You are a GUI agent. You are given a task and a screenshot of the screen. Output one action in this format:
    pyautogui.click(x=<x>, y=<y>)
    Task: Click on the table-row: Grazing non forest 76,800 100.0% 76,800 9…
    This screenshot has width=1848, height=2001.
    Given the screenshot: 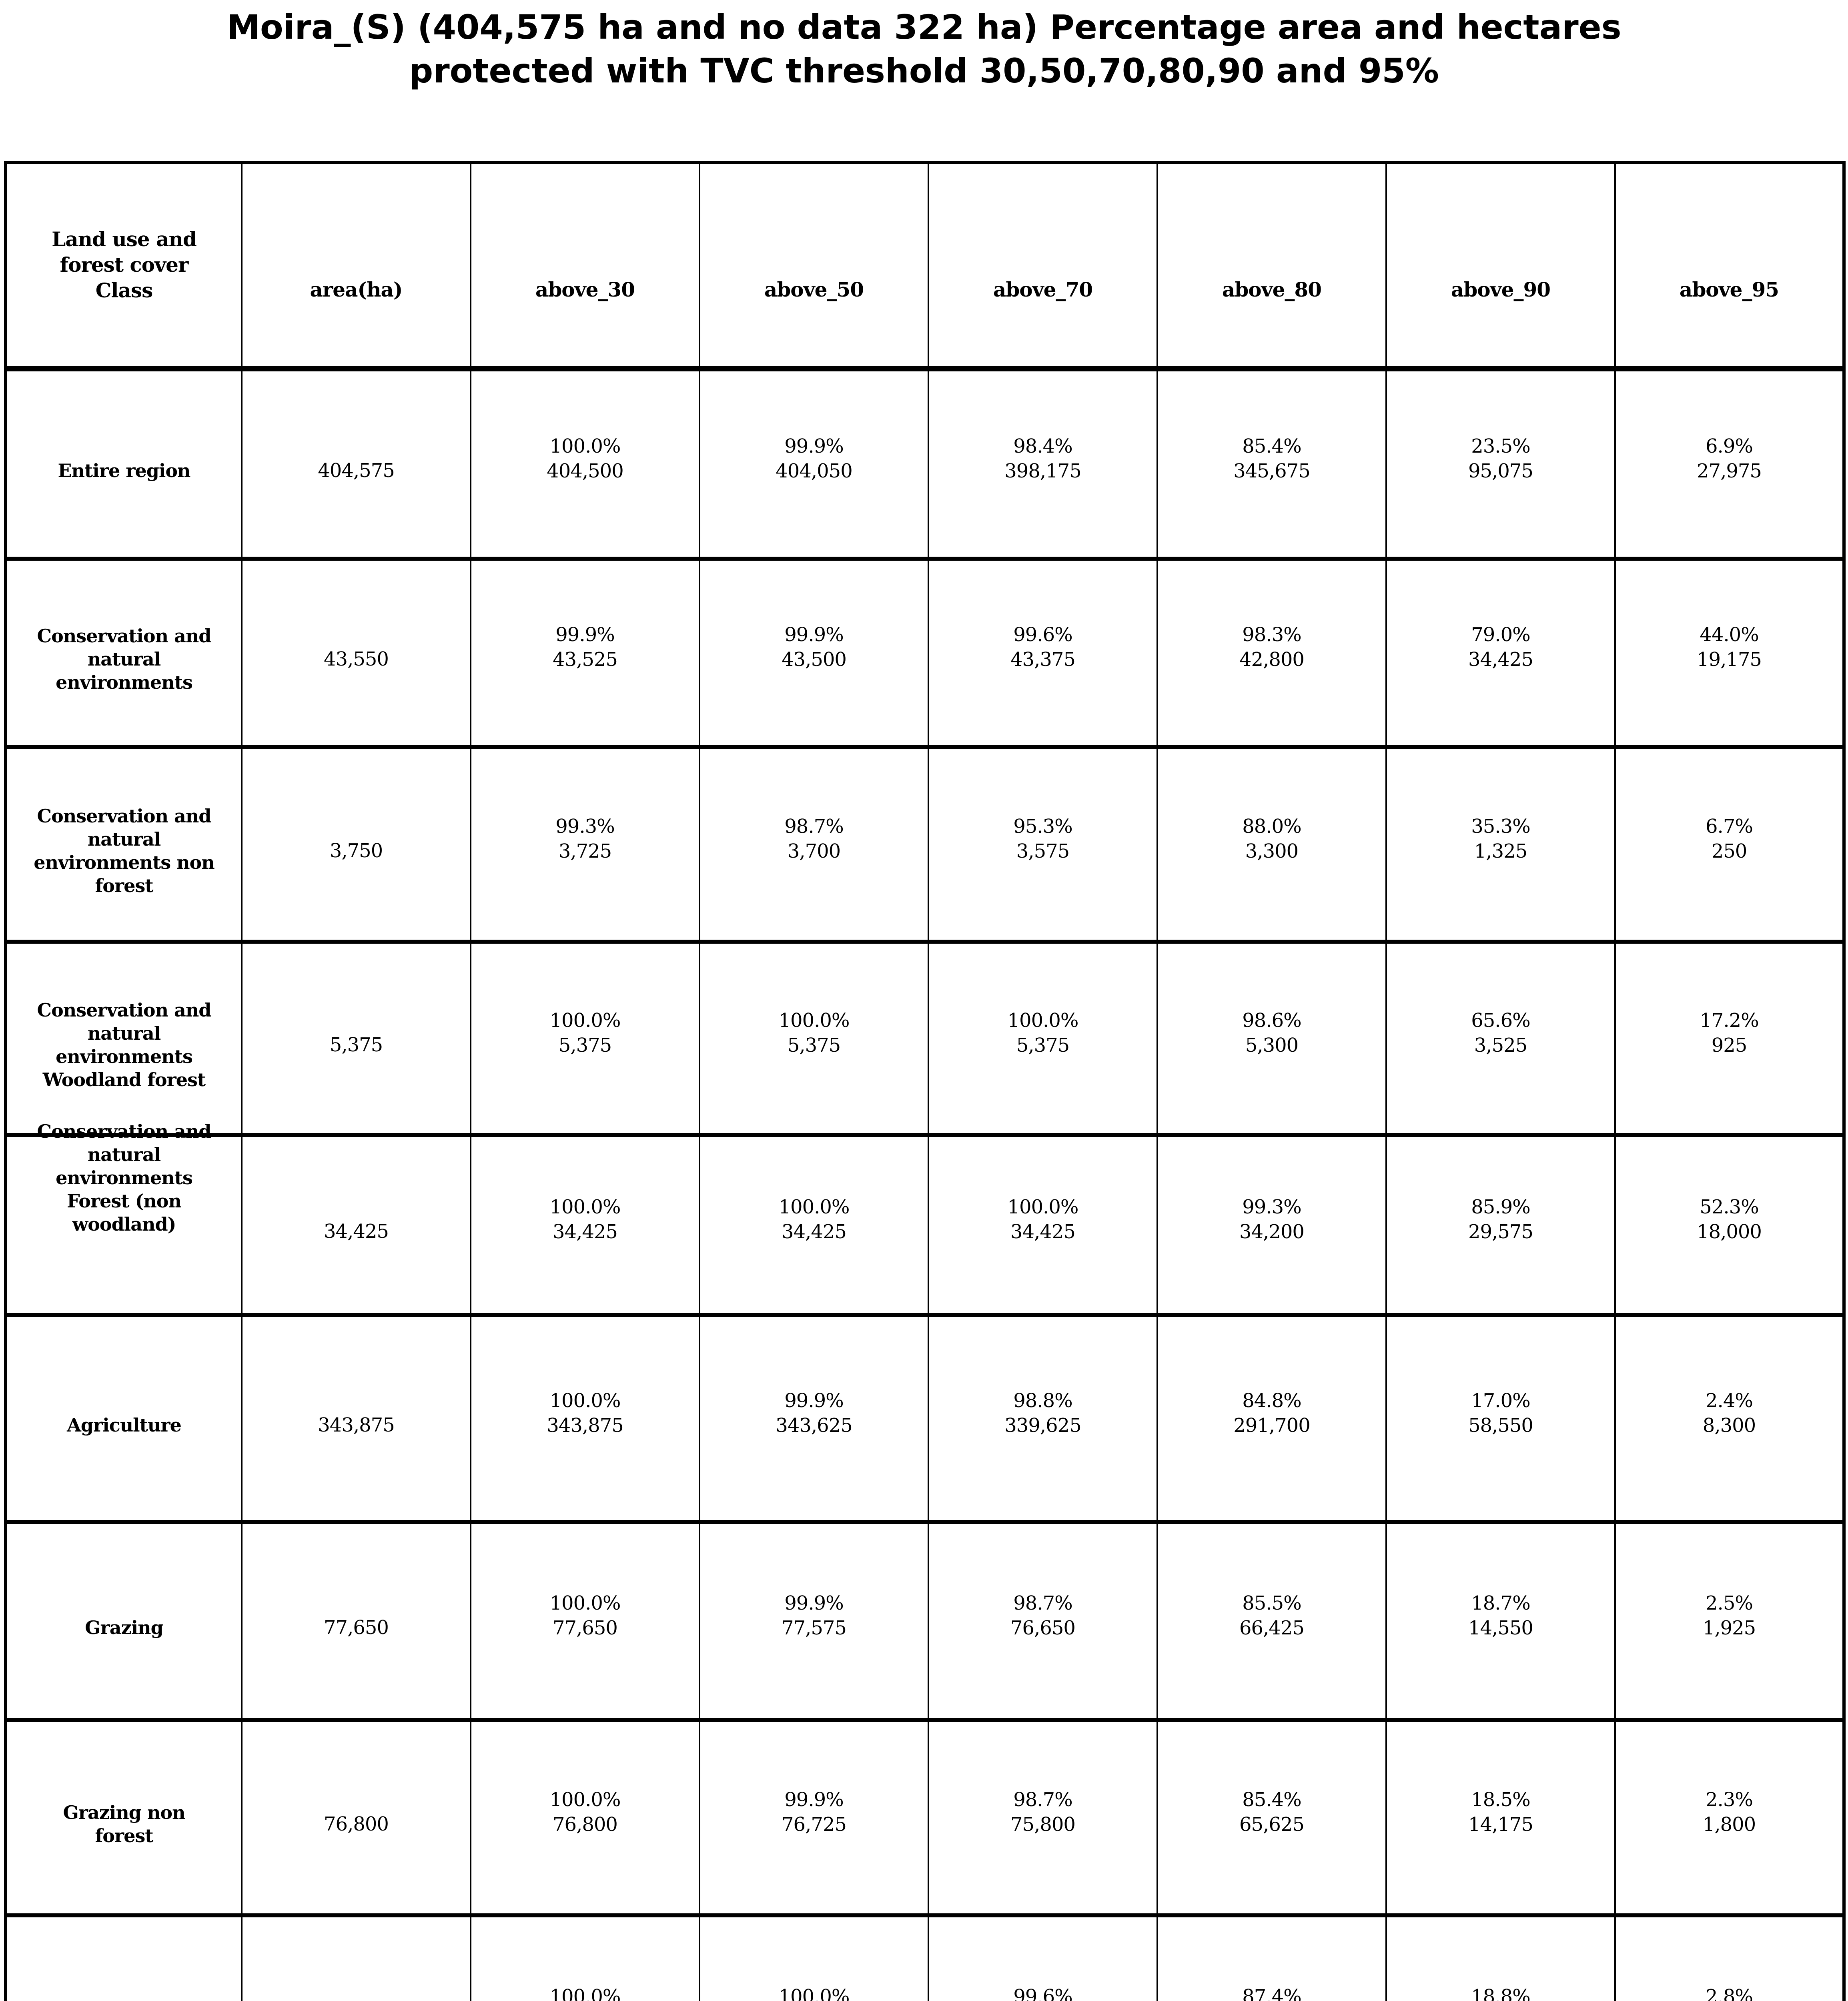 What is the action you would take?
    pyautogui.click(x=924, y=1818)
    